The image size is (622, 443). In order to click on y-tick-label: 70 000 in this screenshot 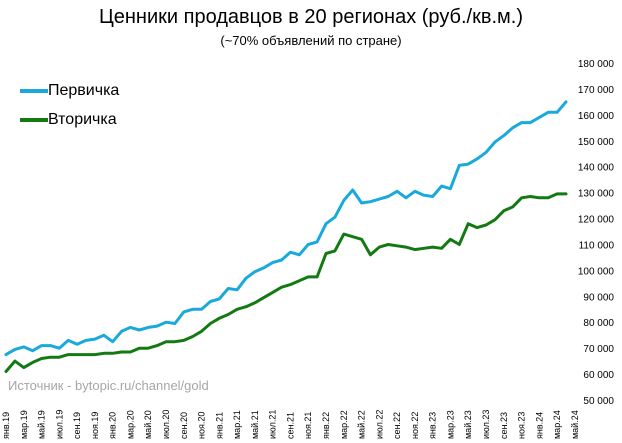, I will do `click(598, 349)`.